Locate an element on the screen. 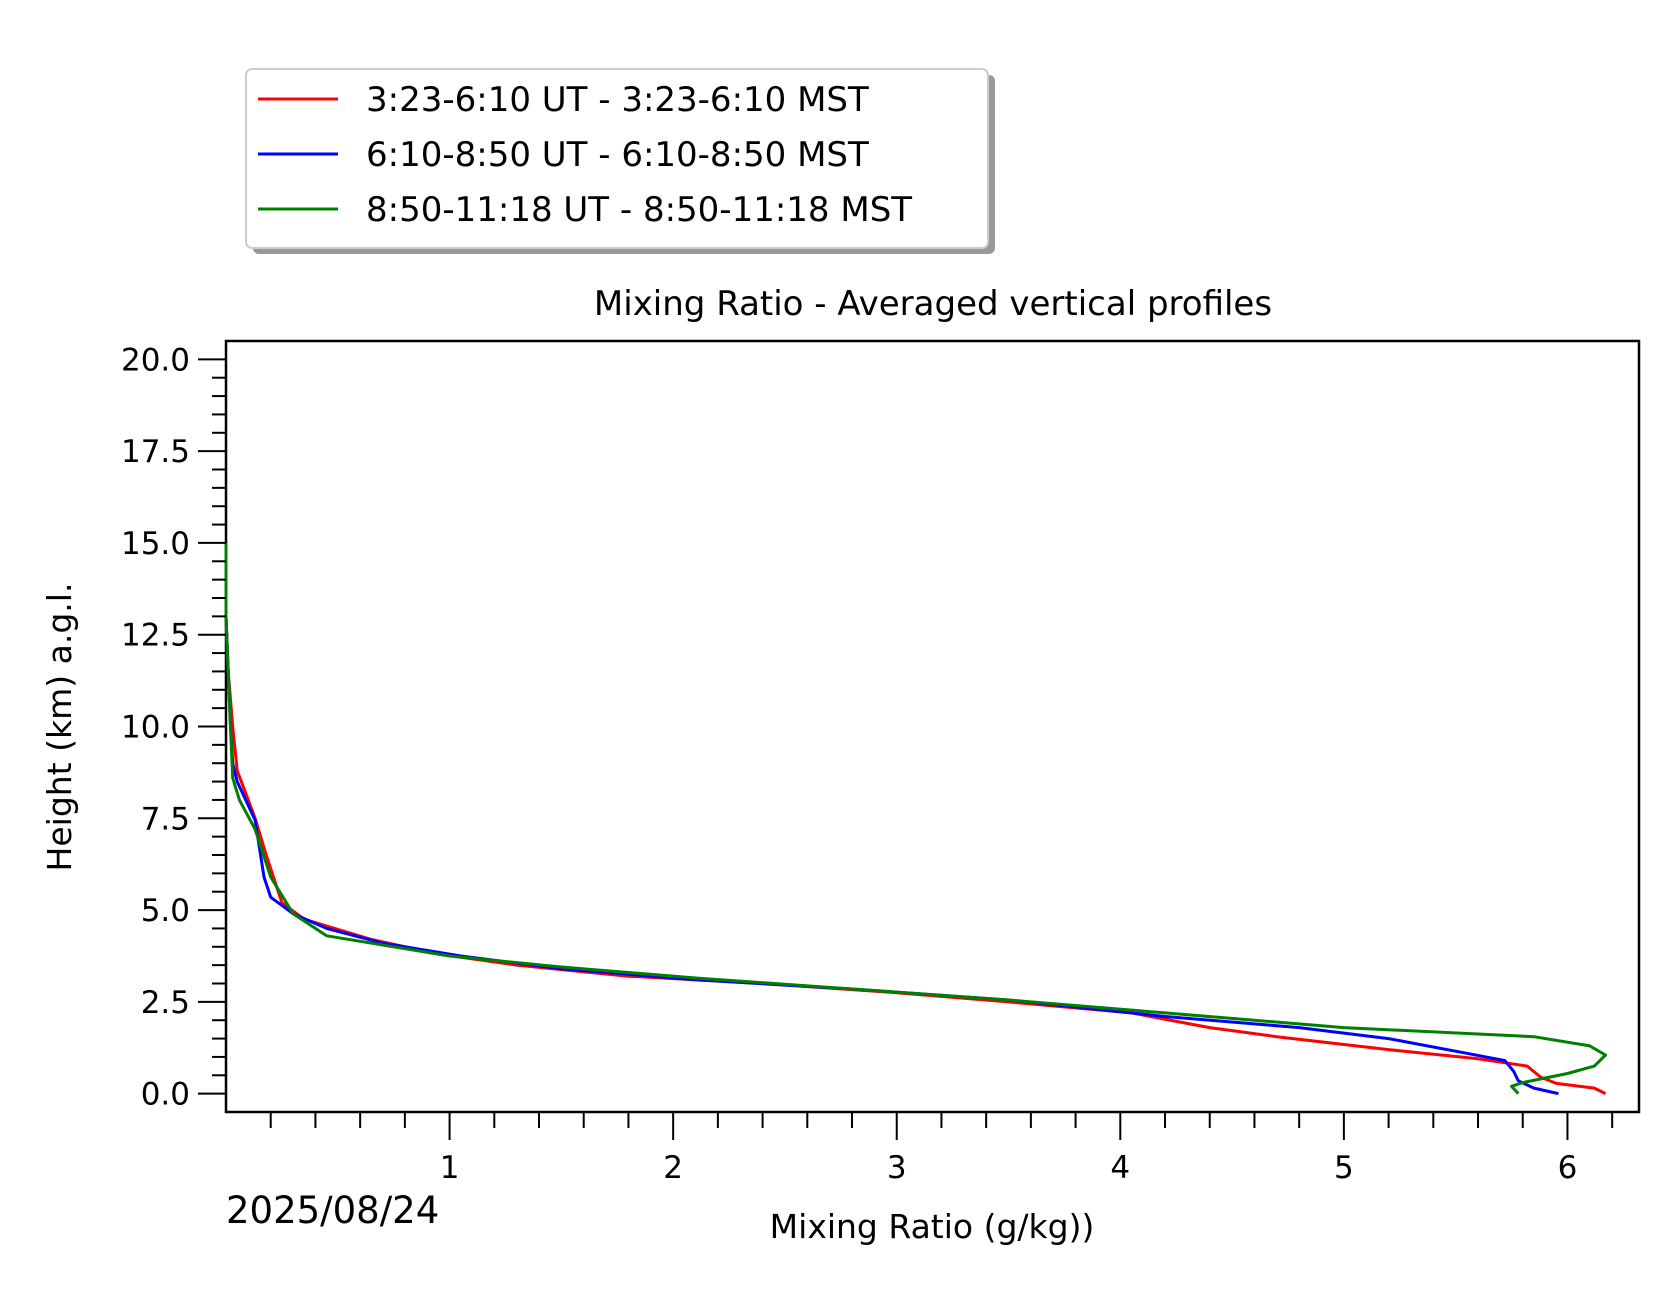  y-axis: 0.0 2.5 5.0 7.5 10.0 12.5 15.0 17.5 20.0 is located at coordinates (173, 727).